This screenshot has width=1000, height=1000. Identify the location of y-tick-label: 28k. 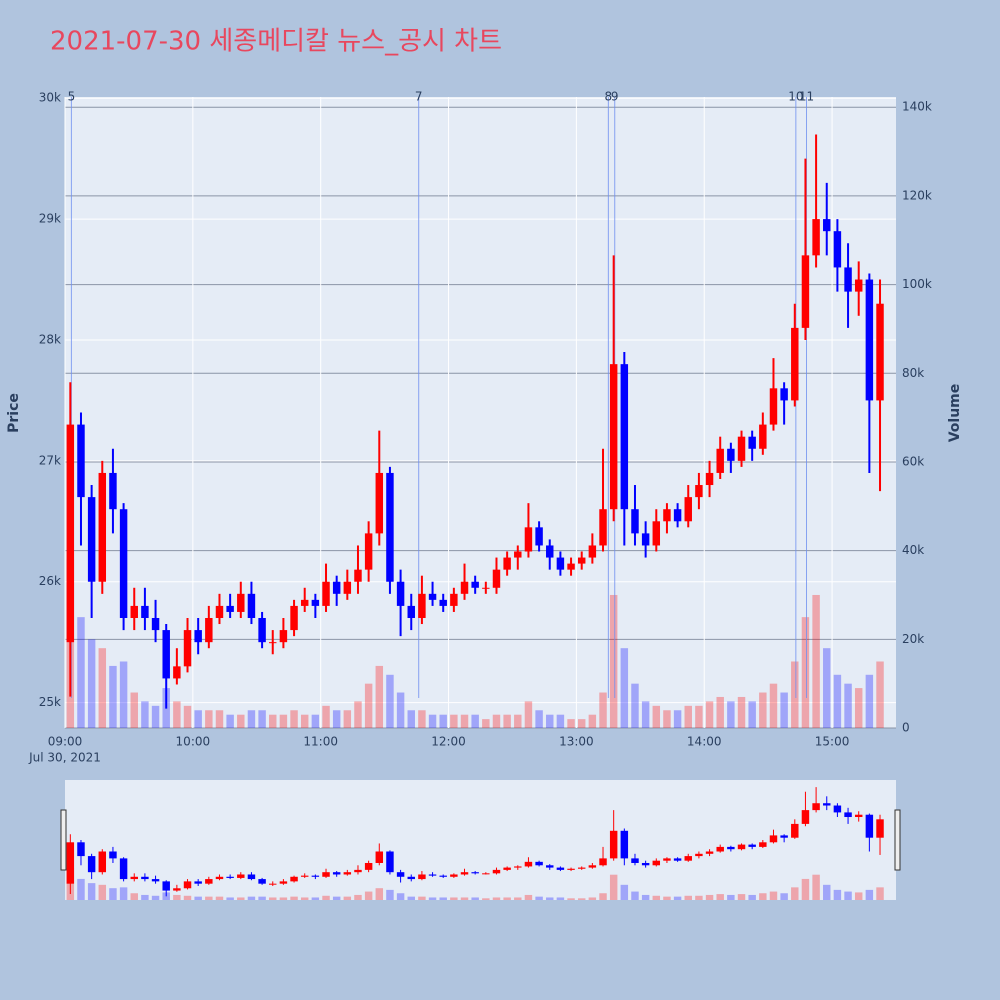
(50, 339).